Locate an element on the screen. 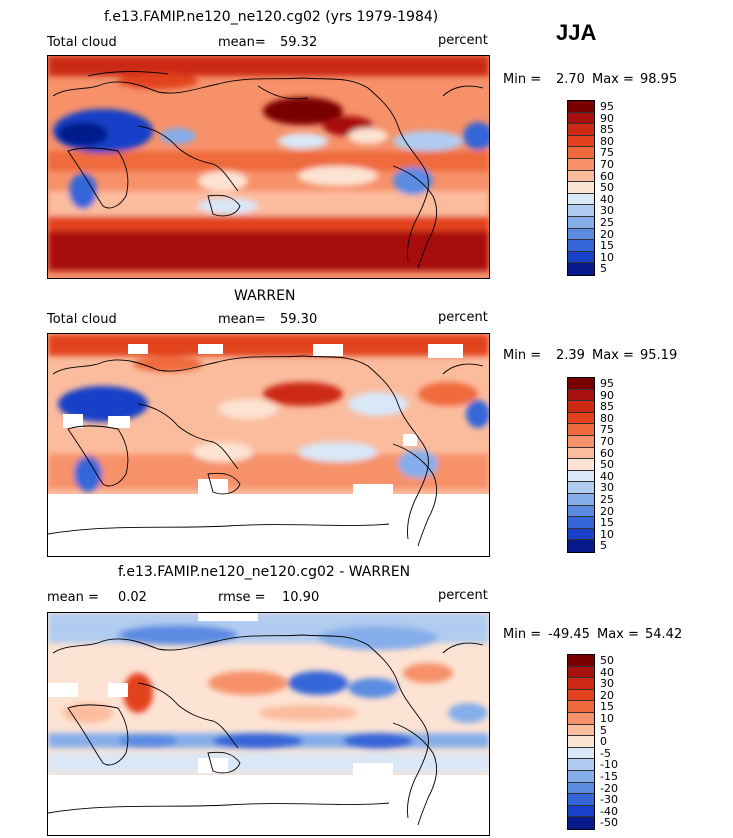  cbar3-tick-label: 0 is located at coordinates (603, 742).